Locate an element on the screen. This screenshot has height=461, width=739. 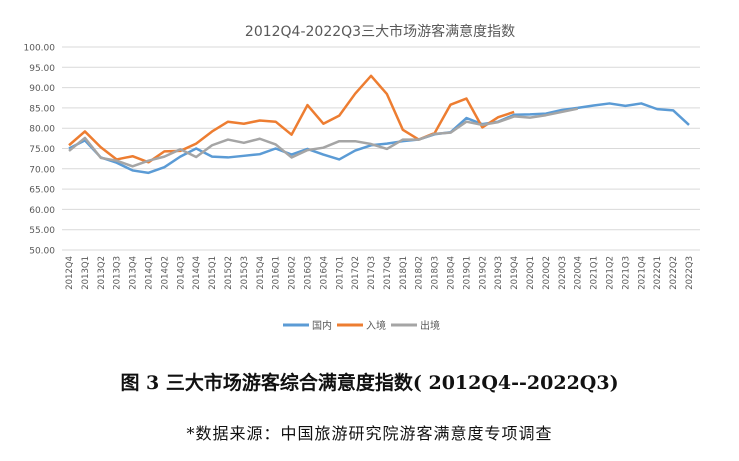
x-tick-label: 2015Q2 is located at coordinates (229, 273).